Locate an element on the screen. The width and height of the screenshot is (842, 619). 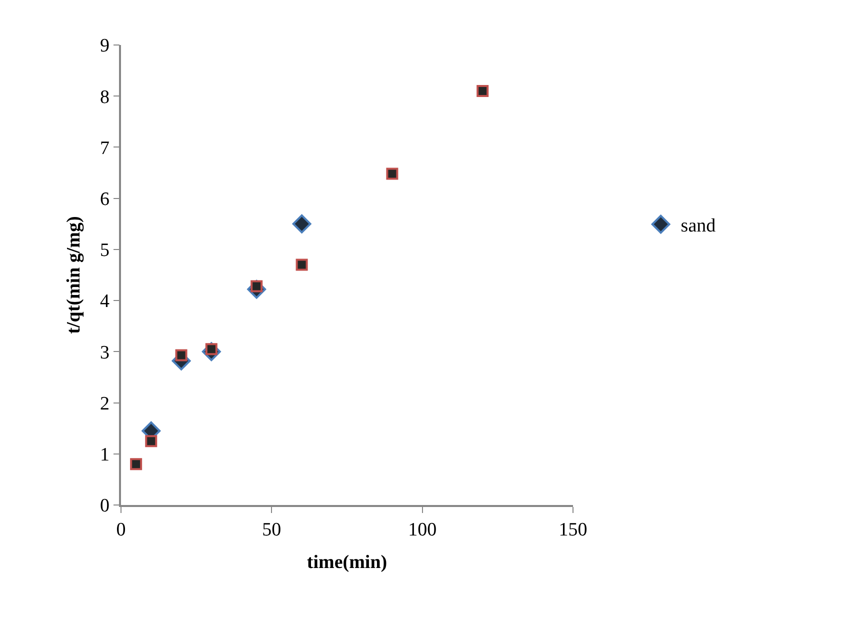
y-tick-label: 6 is located at coordinates (105, 199).